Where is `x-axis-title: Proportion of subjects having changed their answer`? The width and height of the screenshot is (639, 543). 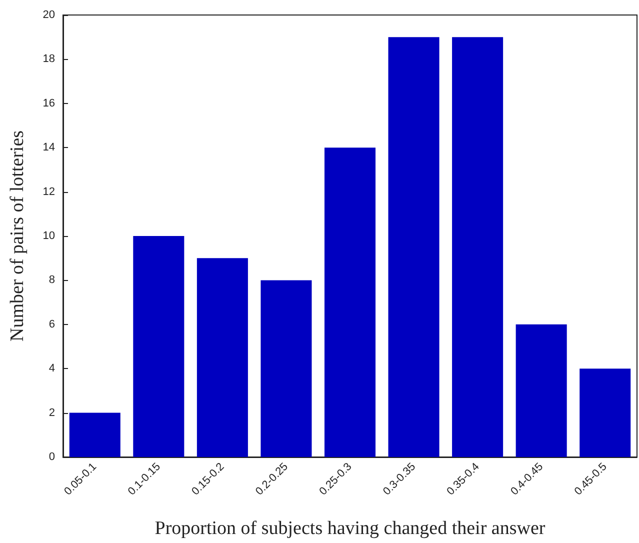 x-axis-title: Proportion of subjects having changed their answer is located at coordinates (350, 528).